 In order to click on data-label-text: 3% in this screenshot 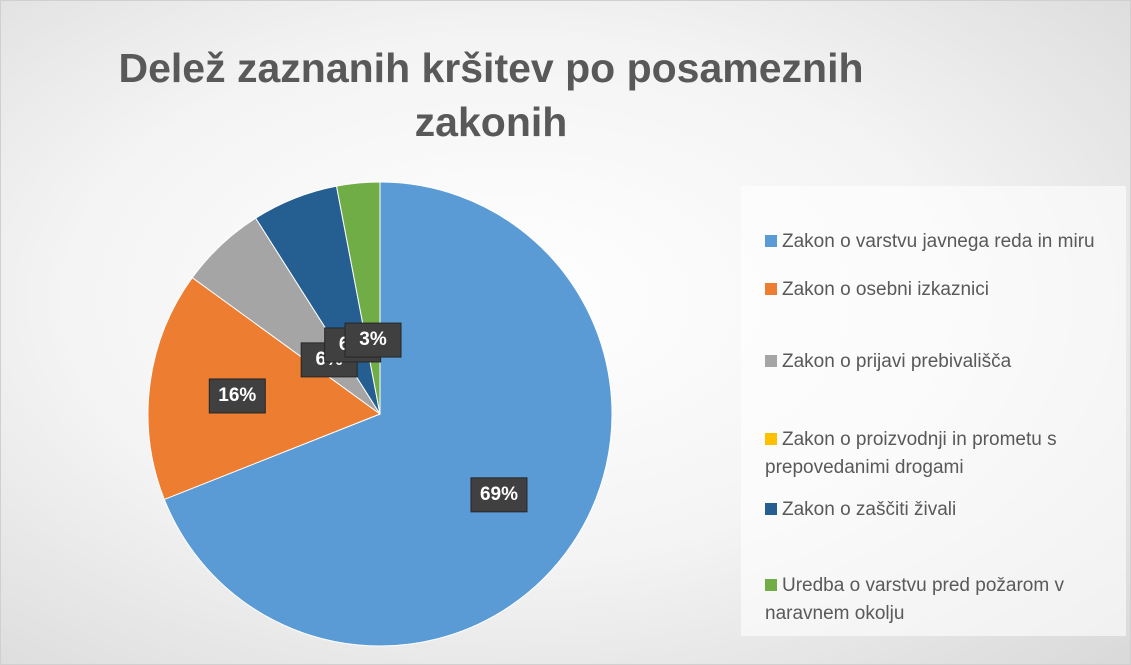, I will do `click(373, 339)`.